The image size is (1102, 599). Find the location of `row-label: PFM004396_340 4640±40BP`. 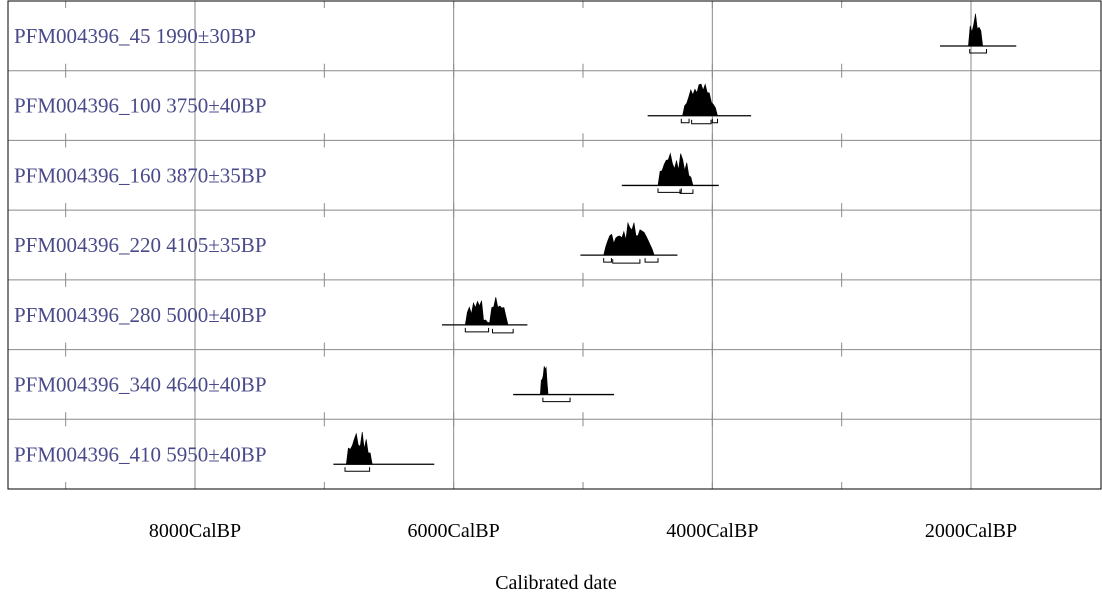

row-label: PFM004396_340 4640±40BP is located at coordinates (140, 385).